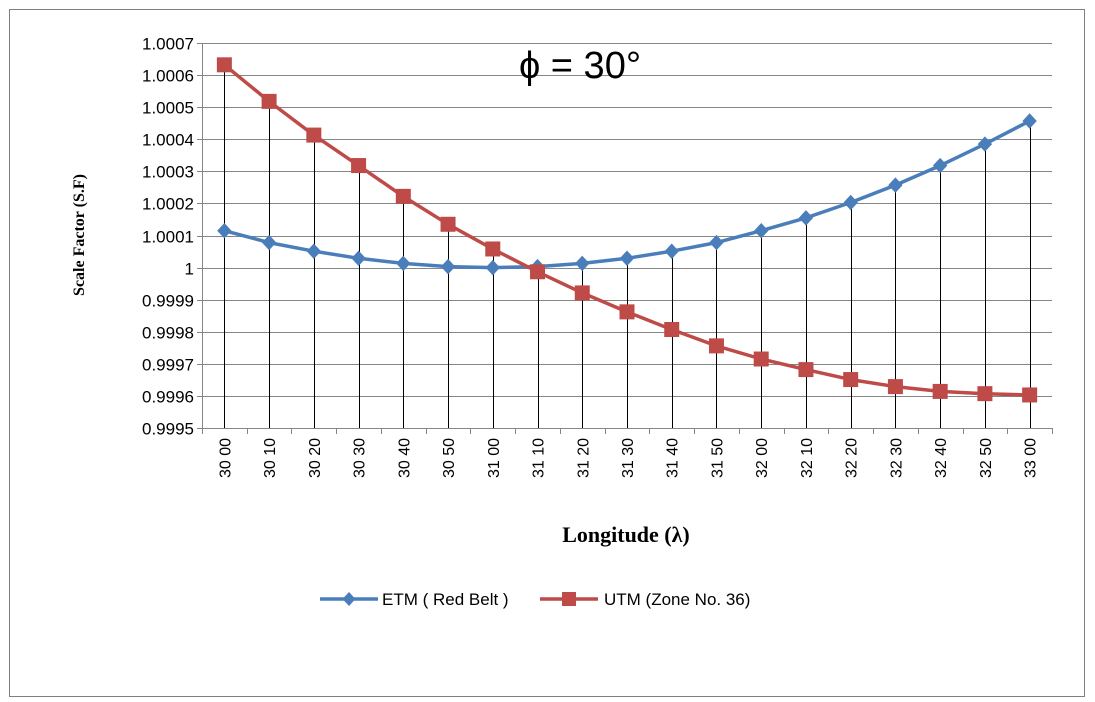 This screenshot has width=1095, height=702. What do you see at coordinates (168, 76) in the screenshot?
I see `y-tick-label: 1.0006` at bounding box center [168, 76].